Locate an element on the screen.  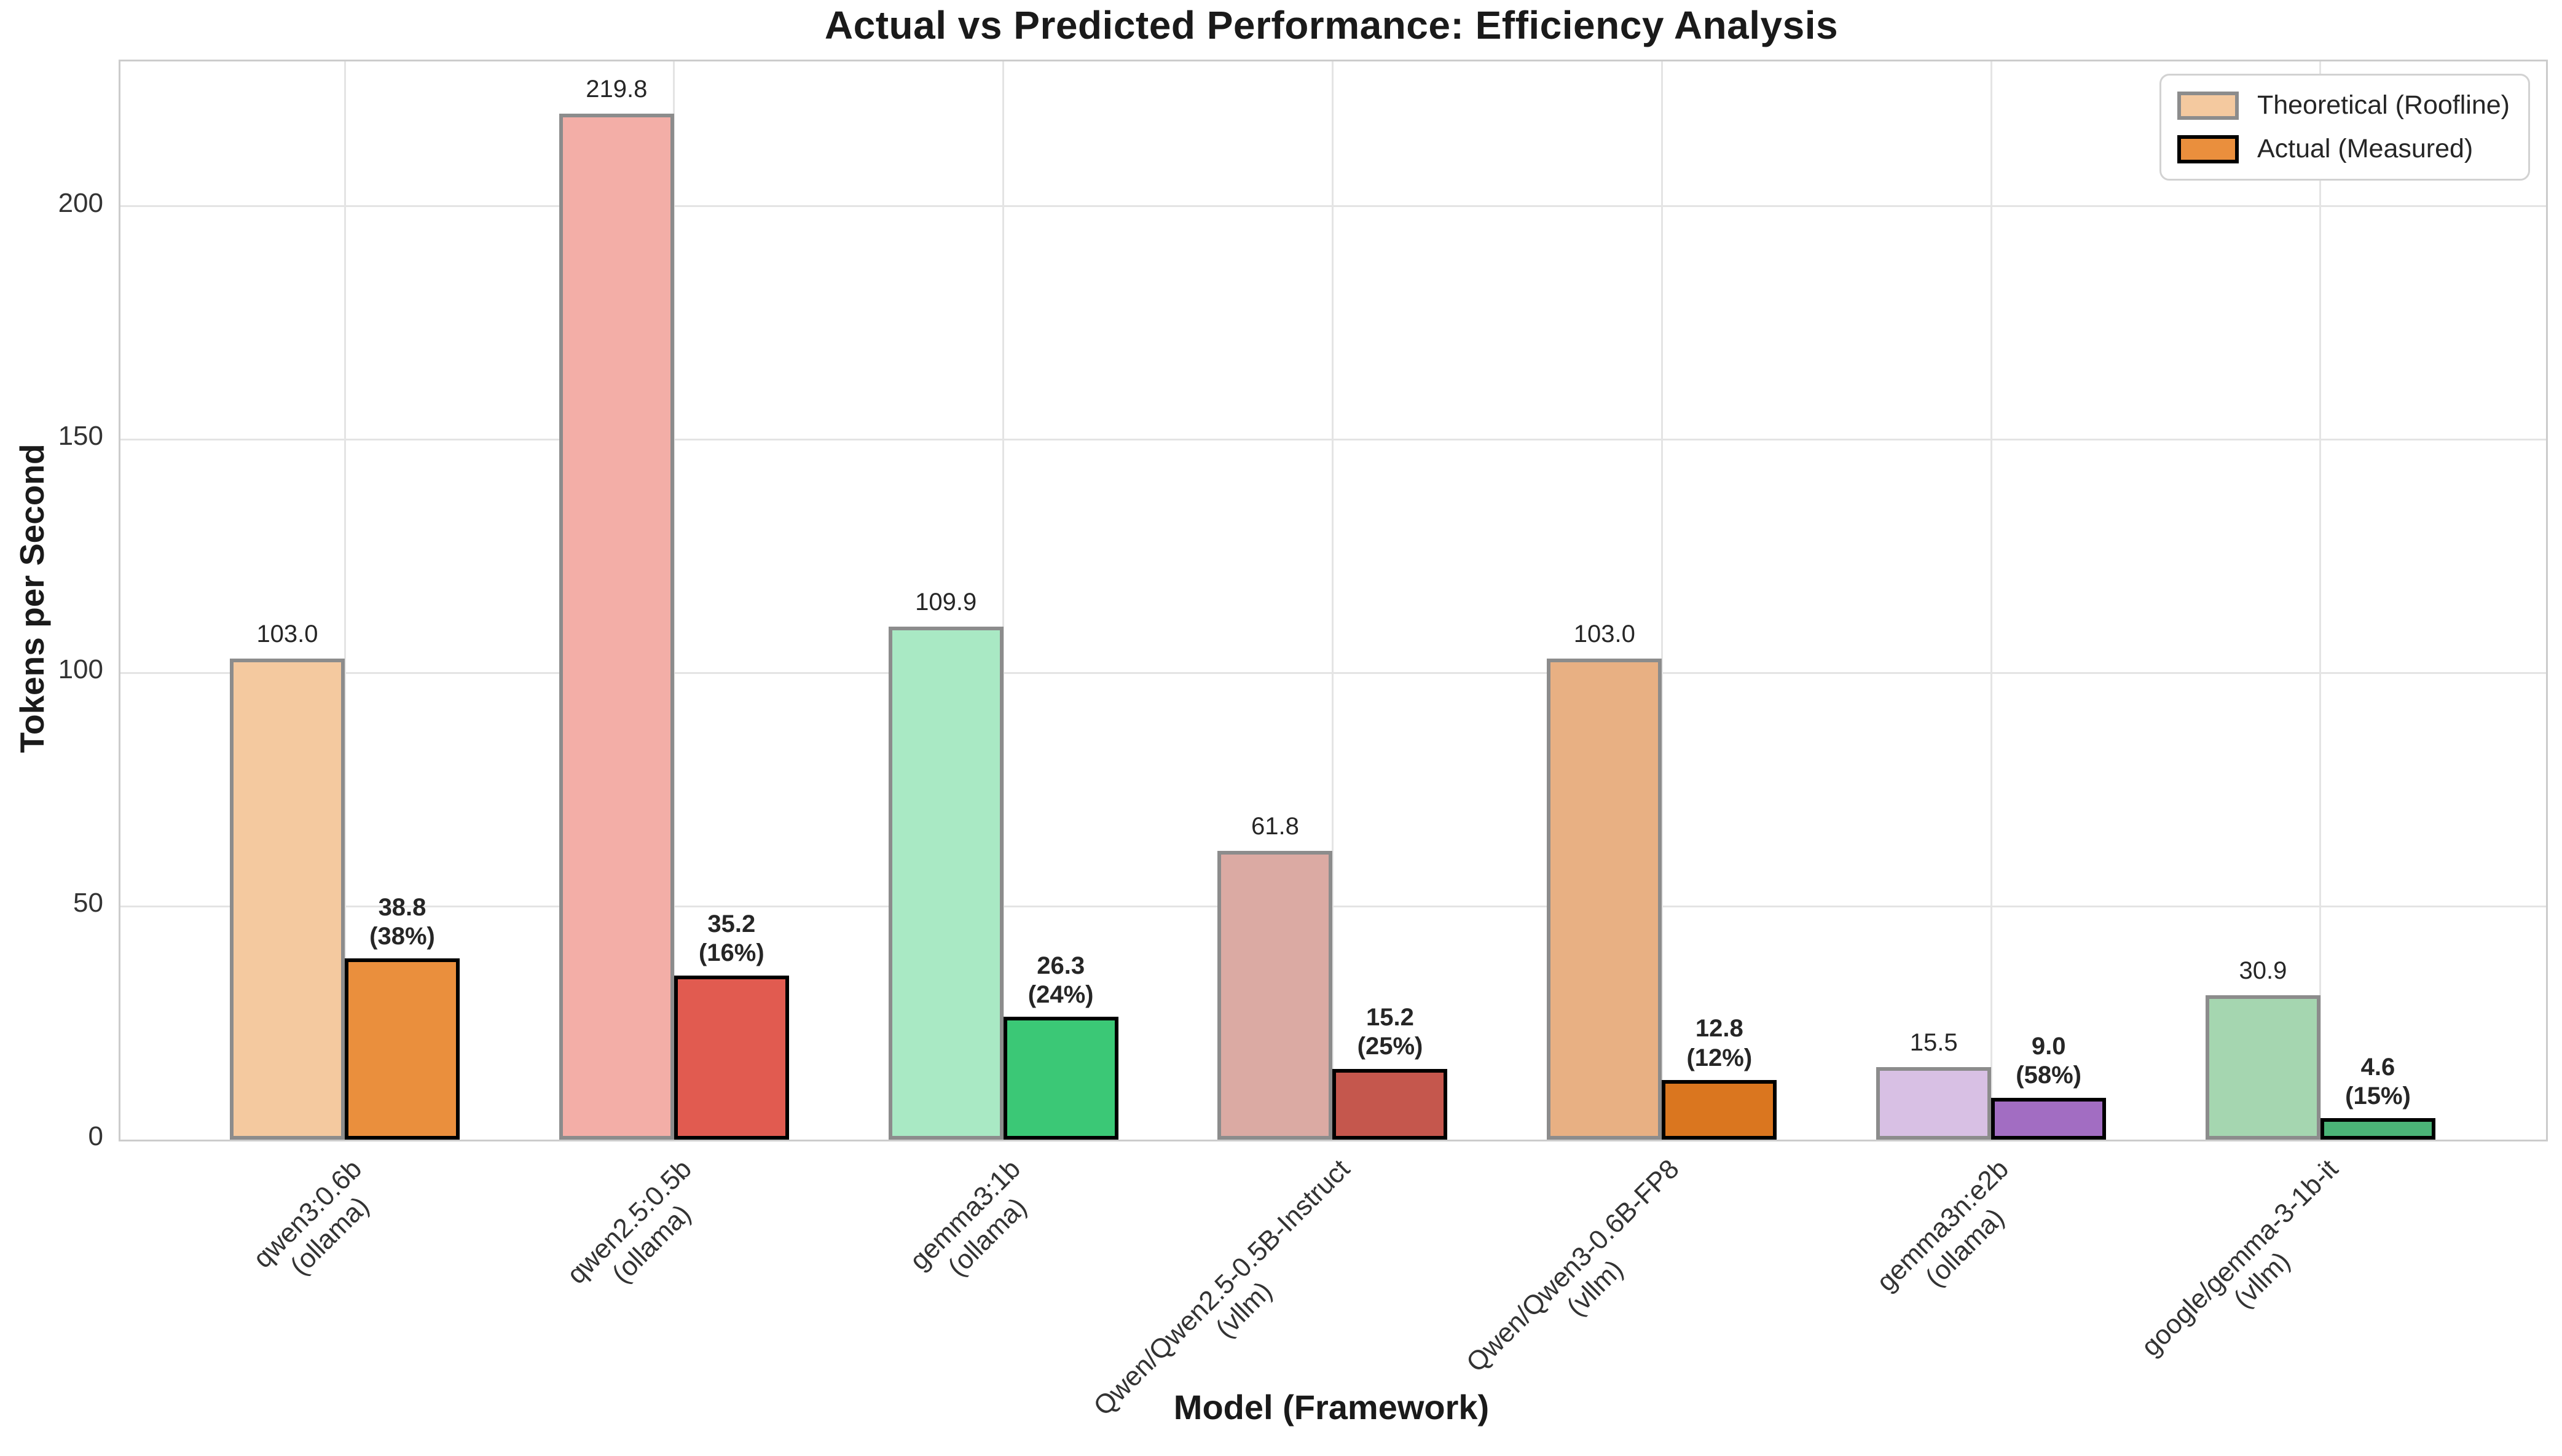
legend-item-theoretical: Theoretical (Roofline) is located at coordinates (2343, 105).